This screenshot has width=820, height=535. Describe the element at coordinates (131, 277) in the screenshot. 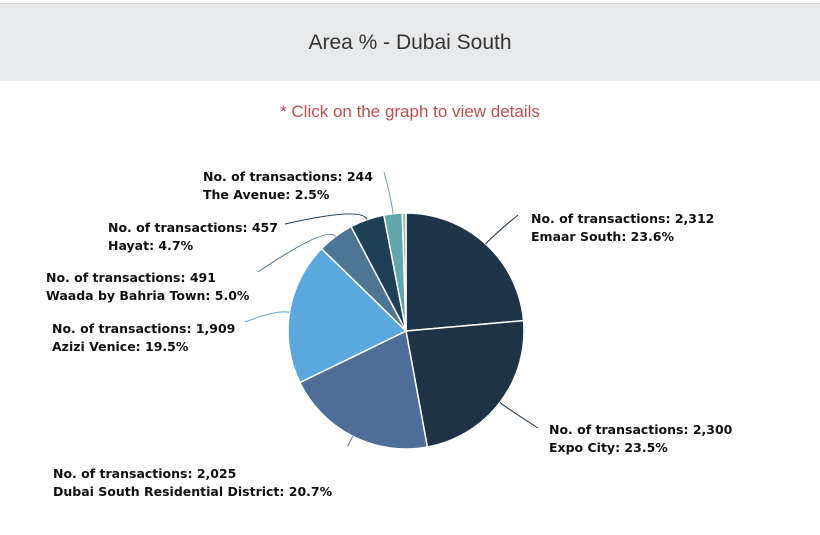

I see `data-label-transactions: No. of transactions: 491` at that location.